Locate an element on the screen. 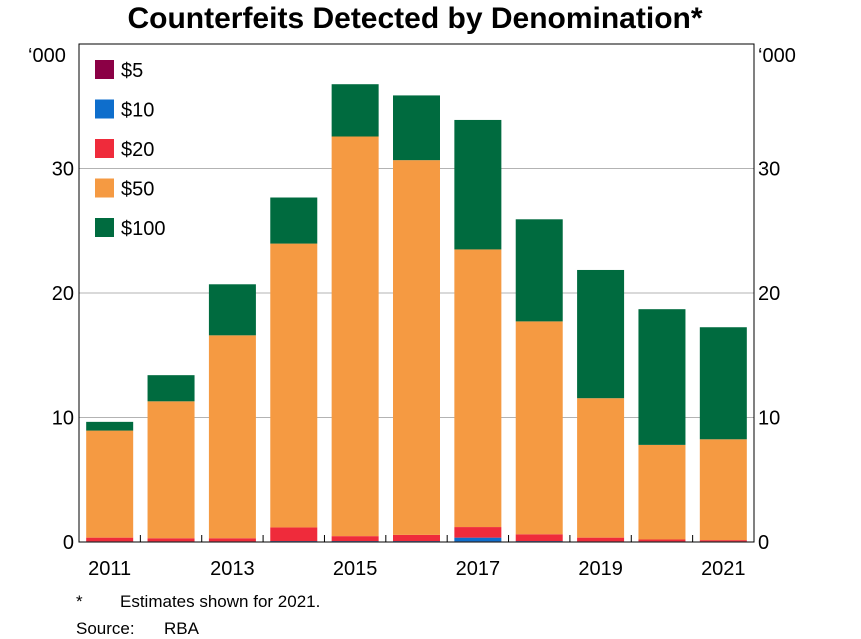 This screenshot has width=861, height=639. bar-2015-d50 is located at coordinates (355, 337).